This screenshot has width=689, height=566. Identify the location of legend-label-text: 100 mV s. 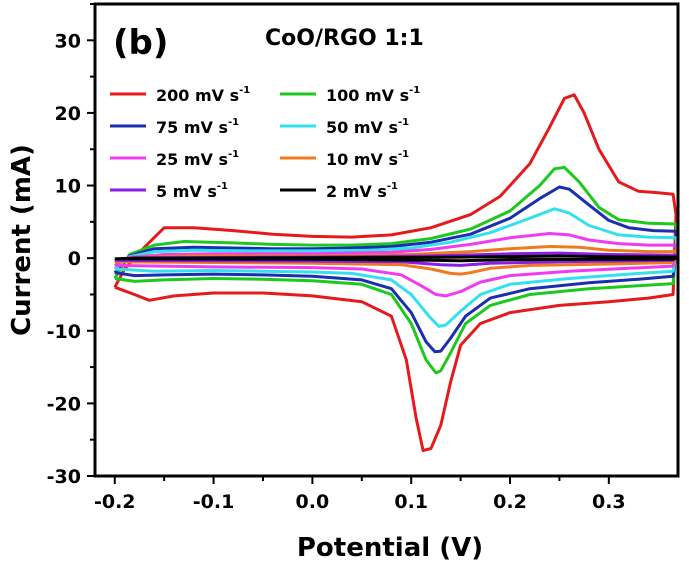
(367, 95).